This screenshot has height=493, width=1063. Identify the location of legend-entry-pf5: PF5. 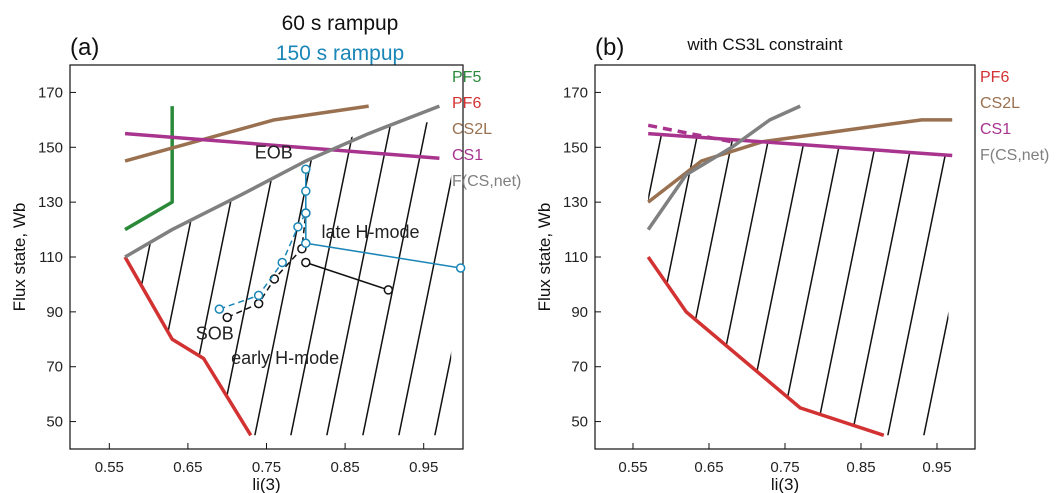
(466, 77).